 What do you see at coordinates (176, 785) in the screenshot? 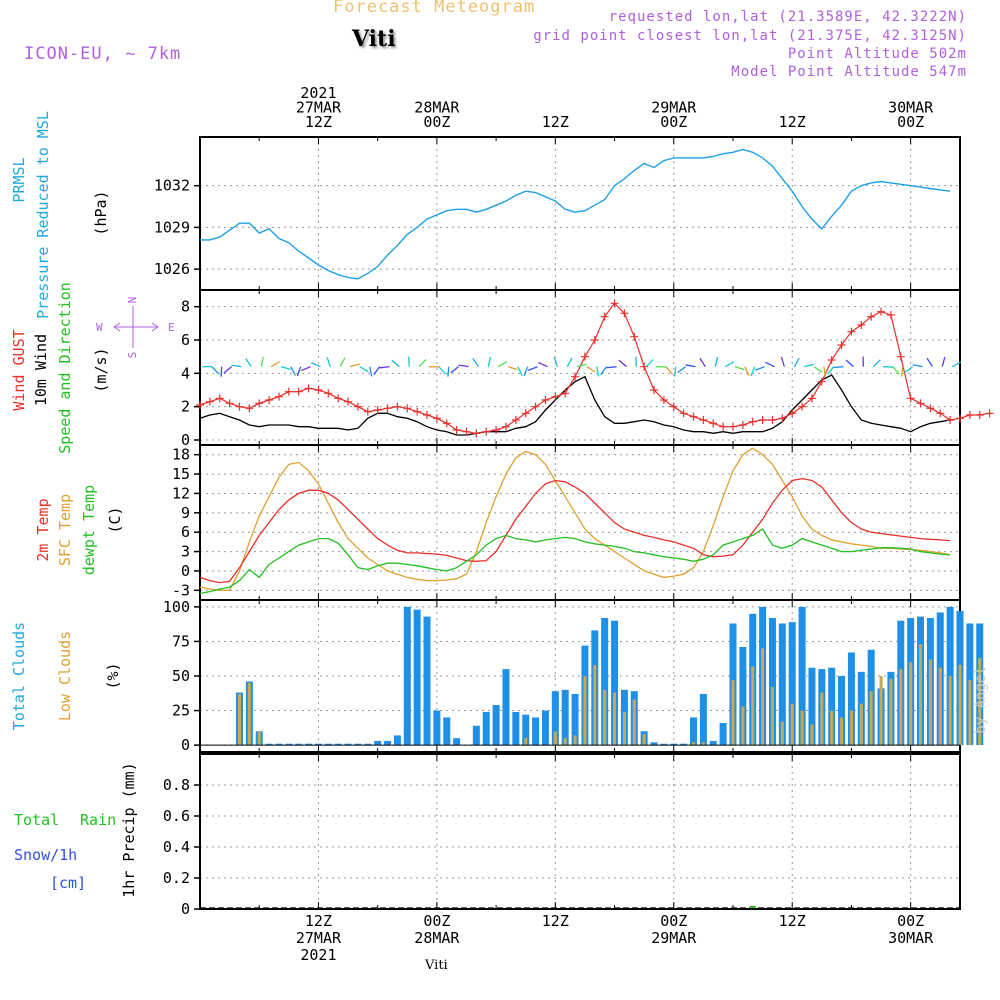
I see `y-tick-label: 0.8` at bounding box center [176, 785].